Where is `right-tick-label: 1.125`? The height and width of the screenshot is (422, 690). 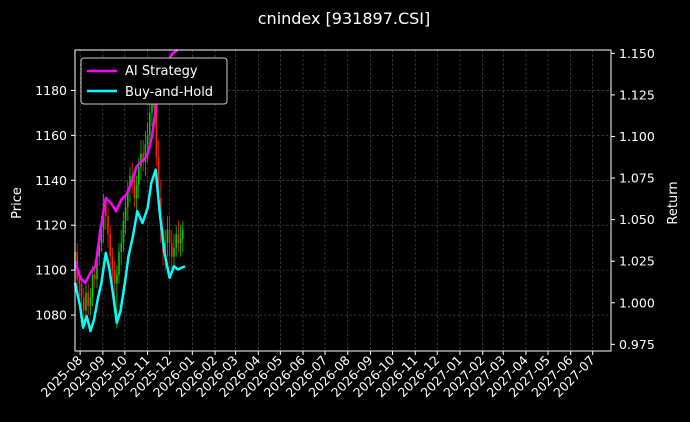
right-tick-label: 1.125 is located at coordinates (637, 94).